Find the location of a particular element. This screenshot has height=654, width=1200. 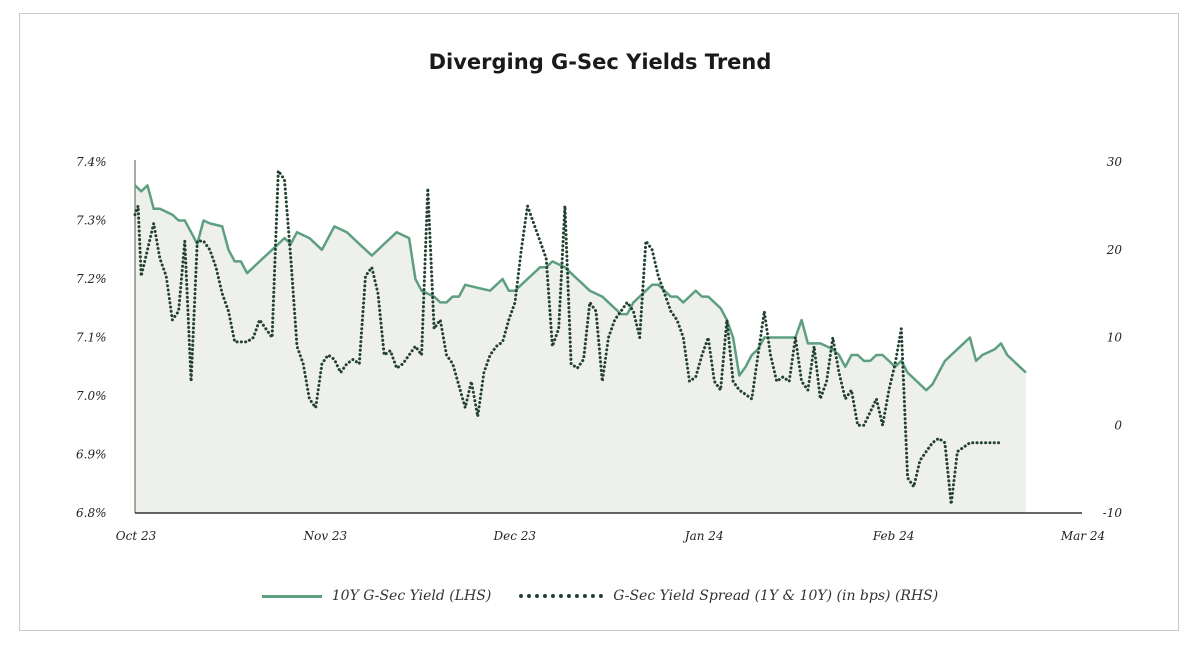

y-tick-left: 7.0% is located at coordinates (91, 396).